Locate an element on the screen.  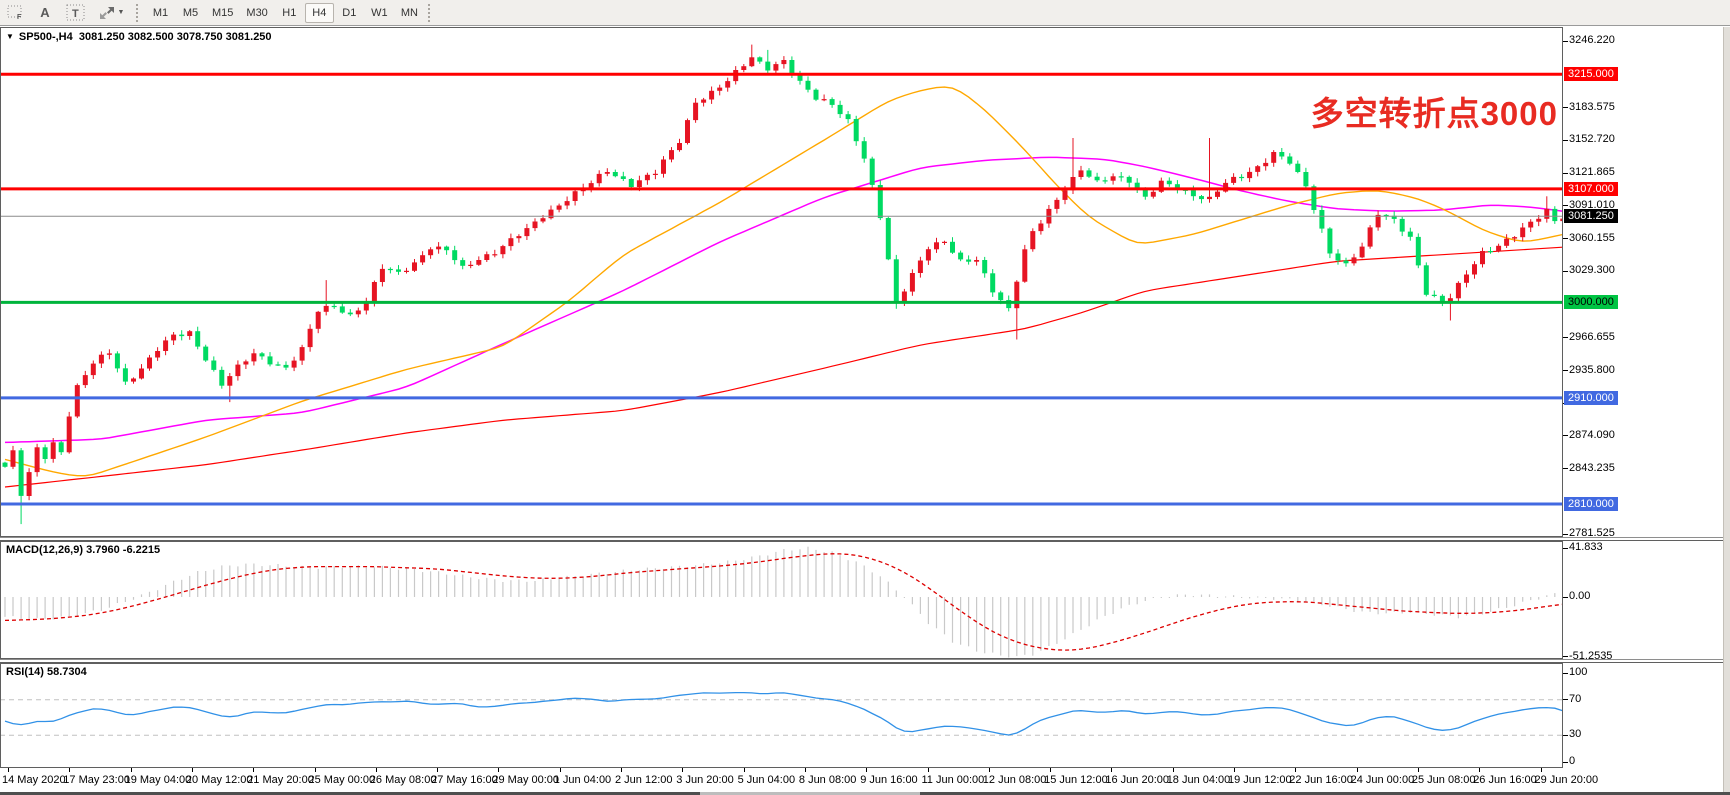
timeframe-button-mn: MN is located at coordinates (409, 13).